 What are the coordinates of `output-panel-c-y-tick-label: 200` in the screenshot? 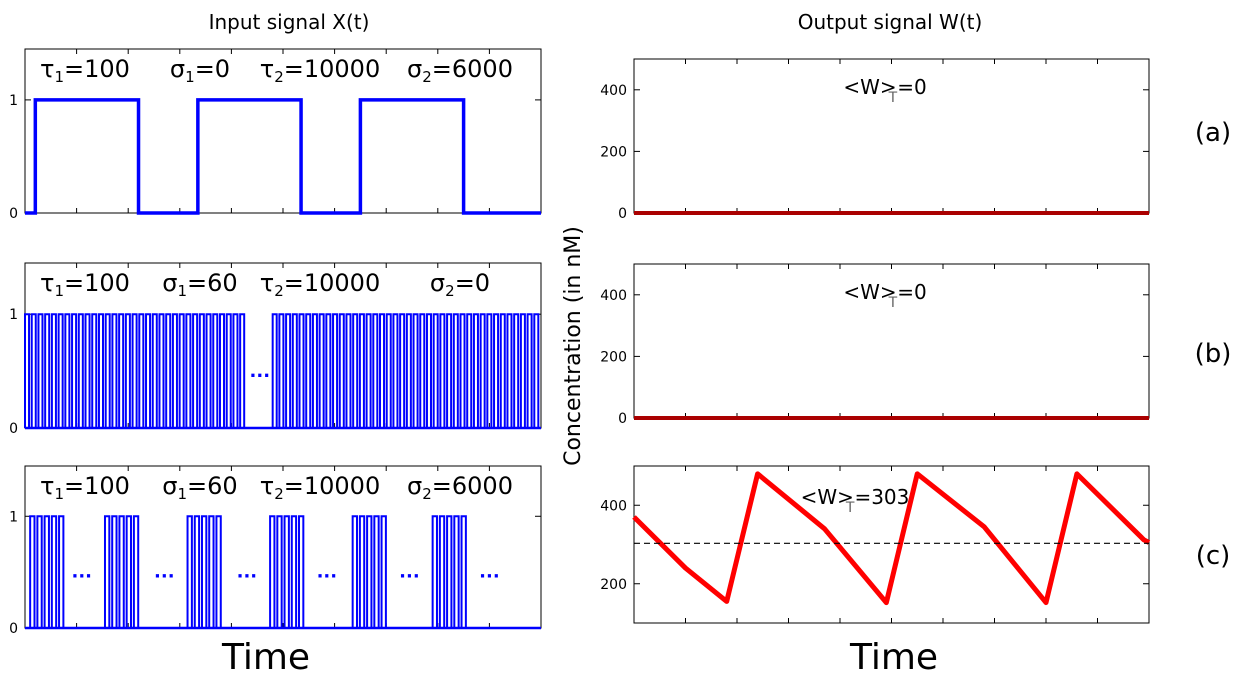 It's located at (613, 585).